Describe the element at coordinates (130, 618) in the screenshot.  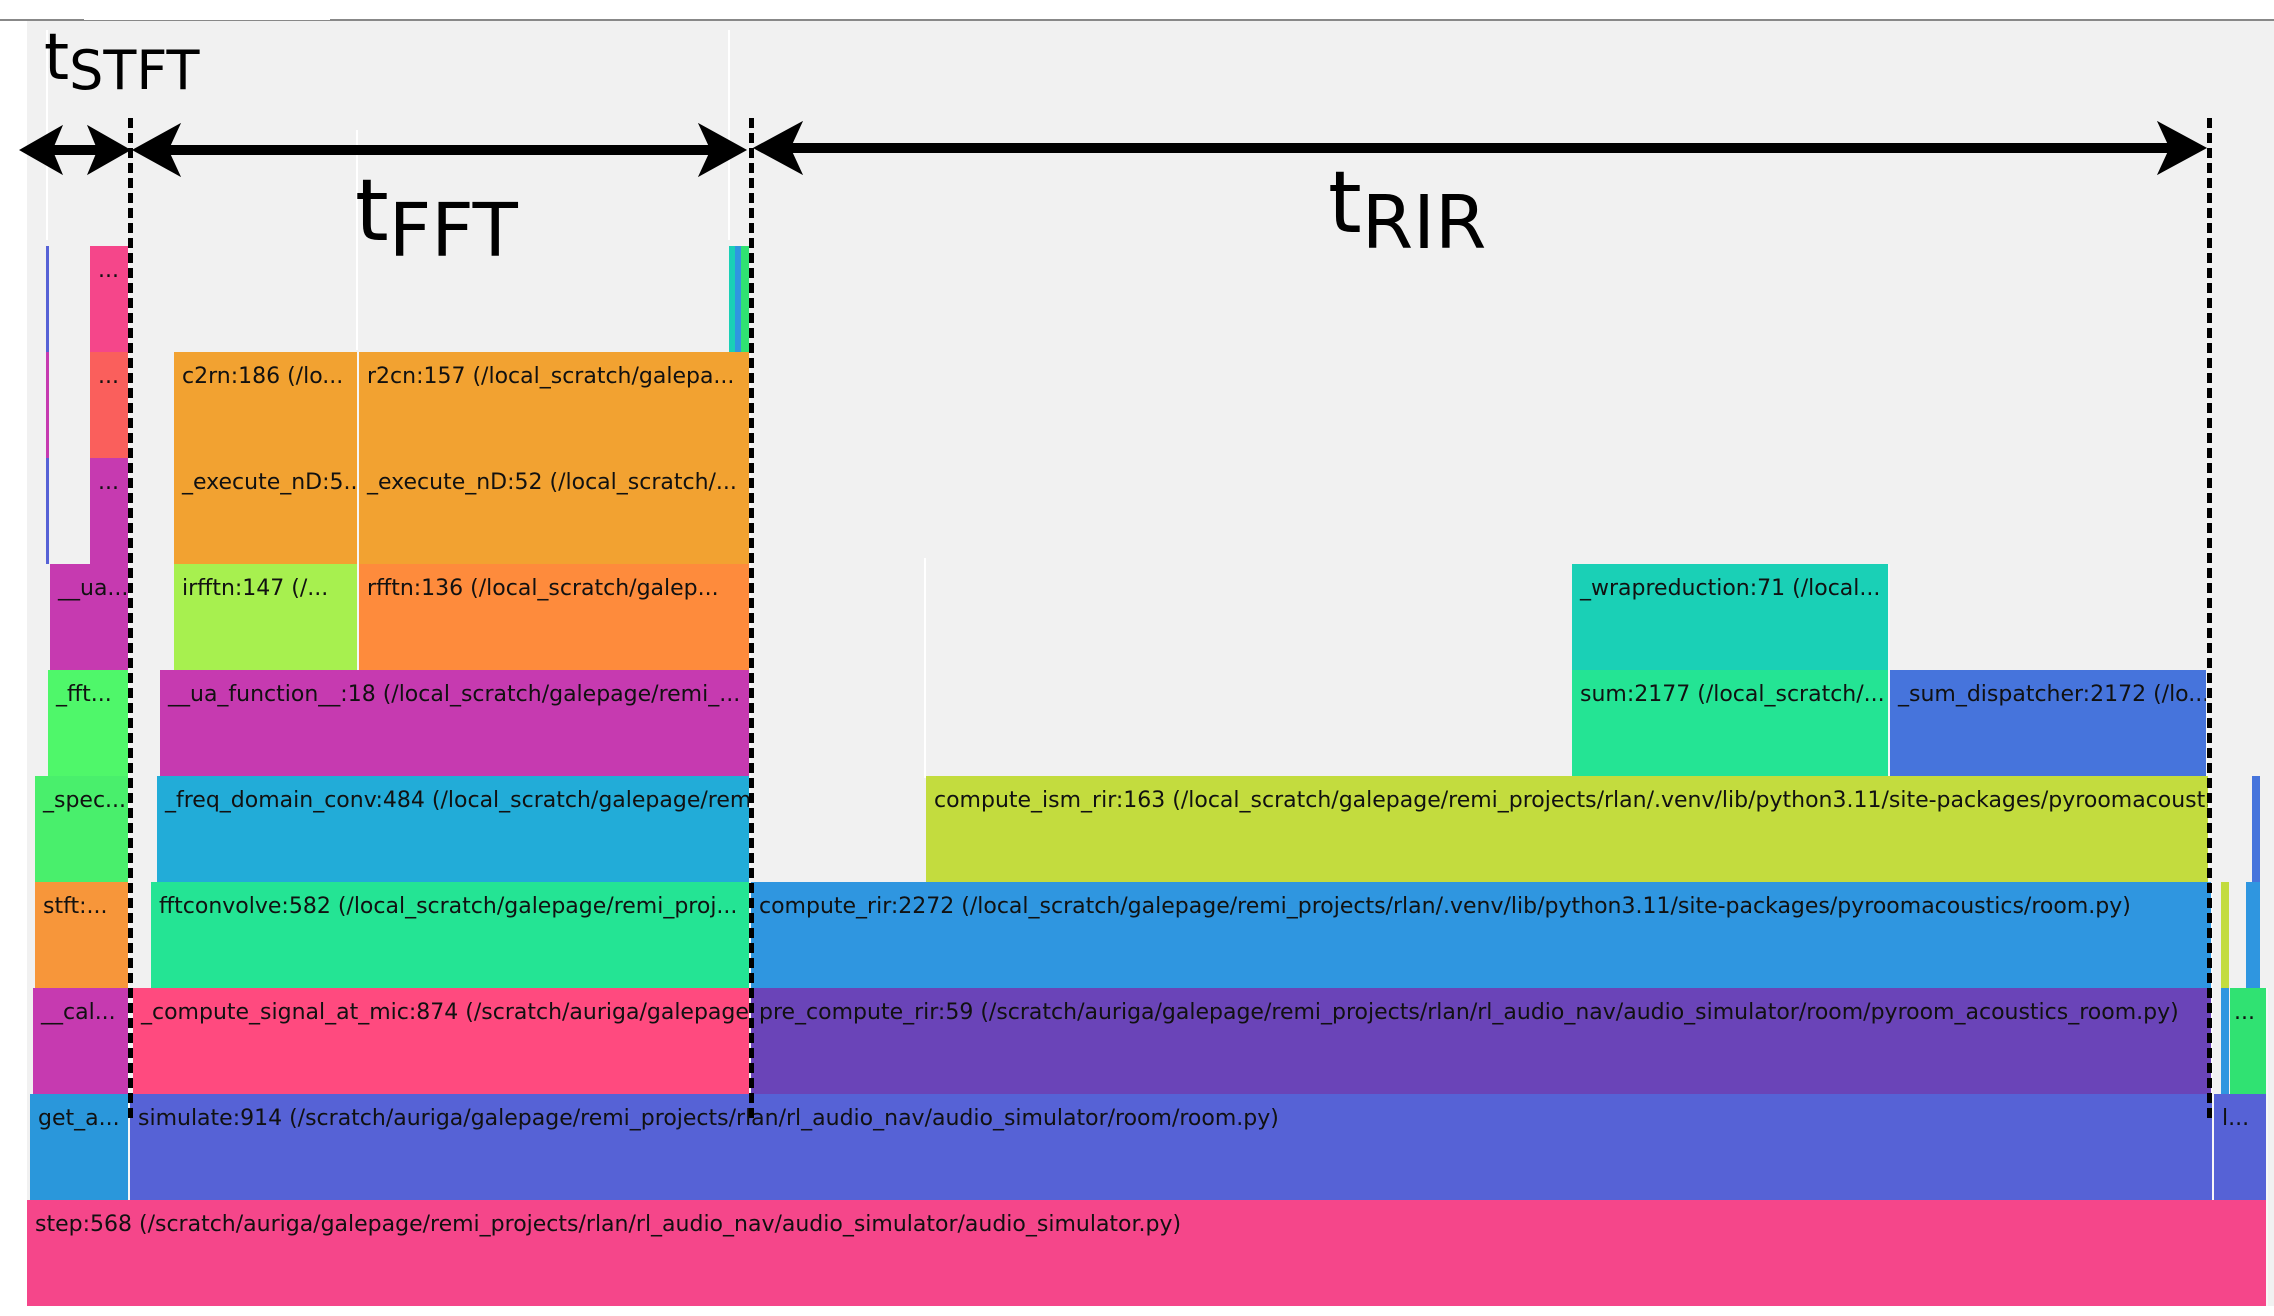
I see `boundary-stft-fft` at that location.